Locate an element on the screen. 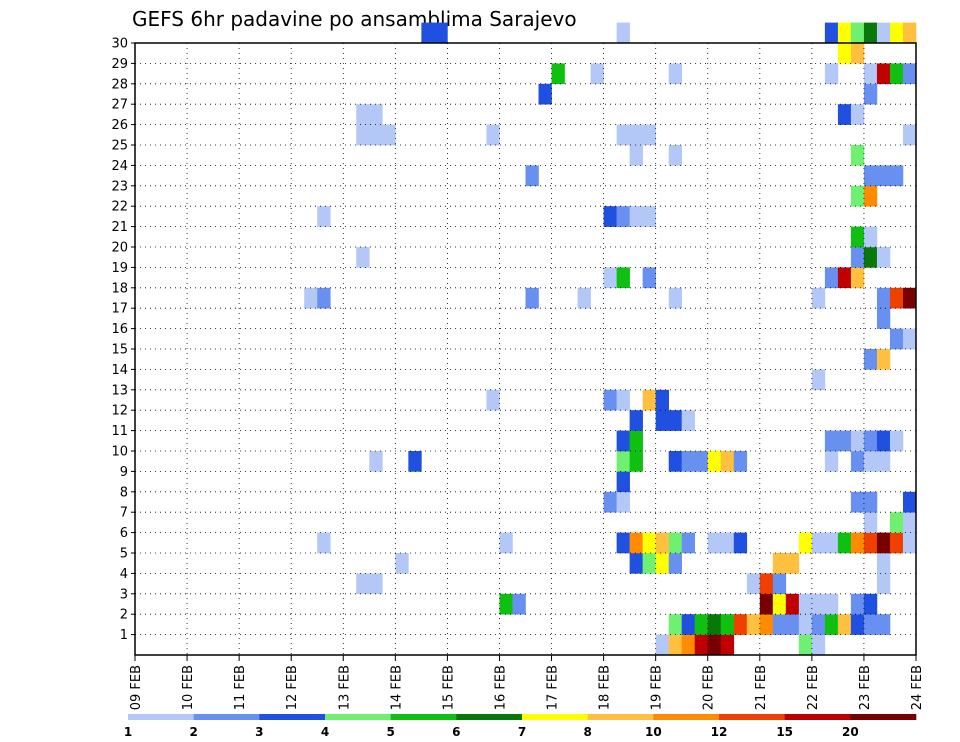 This screenshot has width=960, height=742. x-tick-label: 13 FEB is located at coordinates (344, 687).